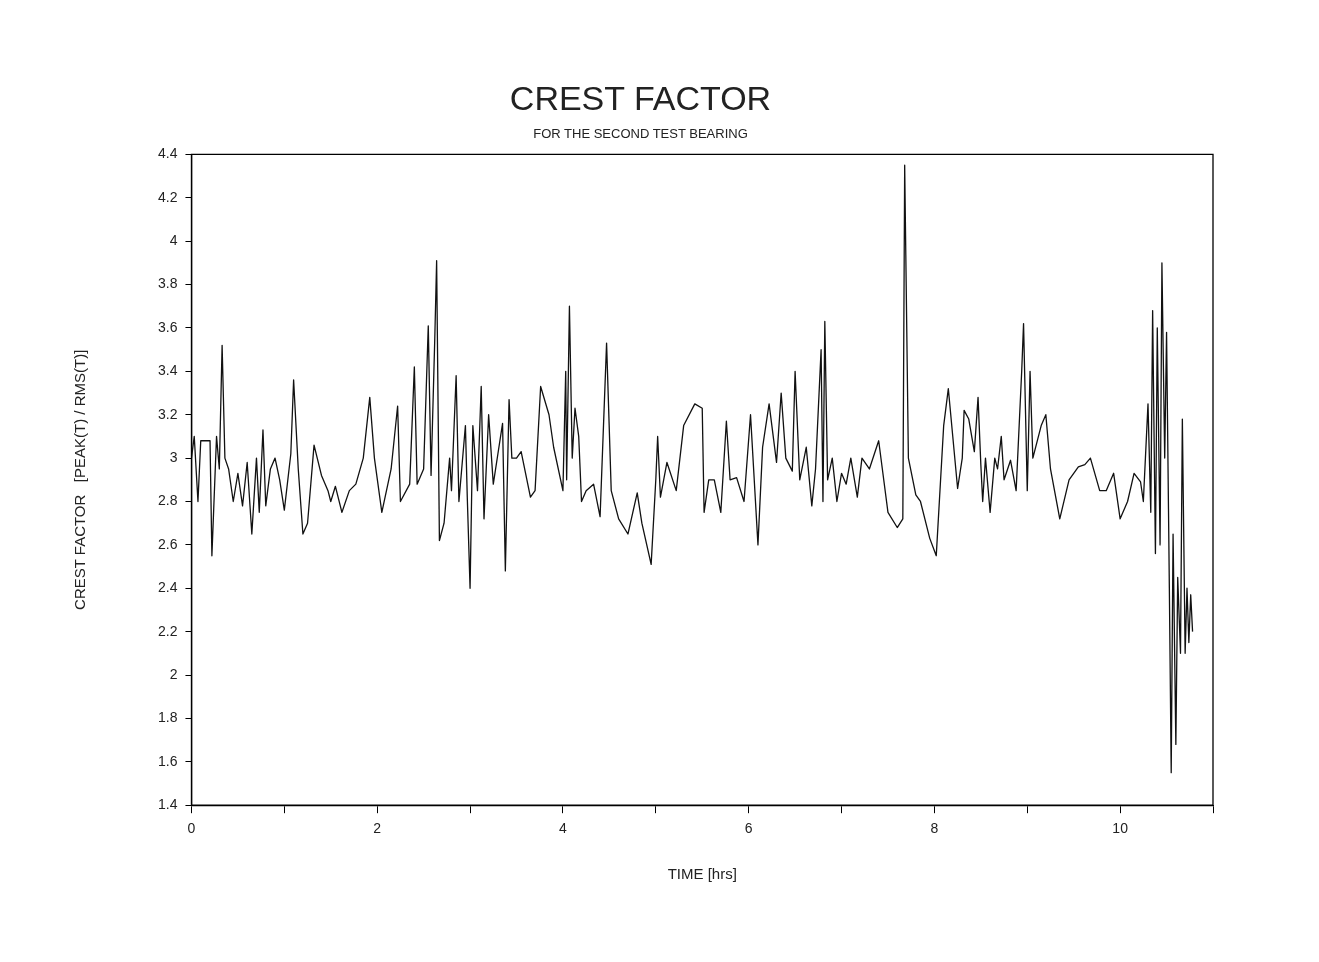 The image size is (1319, 962). What do you see at coordinates (377, 828) in the screenshot?
I see `x-tick-label: 2` at bounding box center [377, 828].